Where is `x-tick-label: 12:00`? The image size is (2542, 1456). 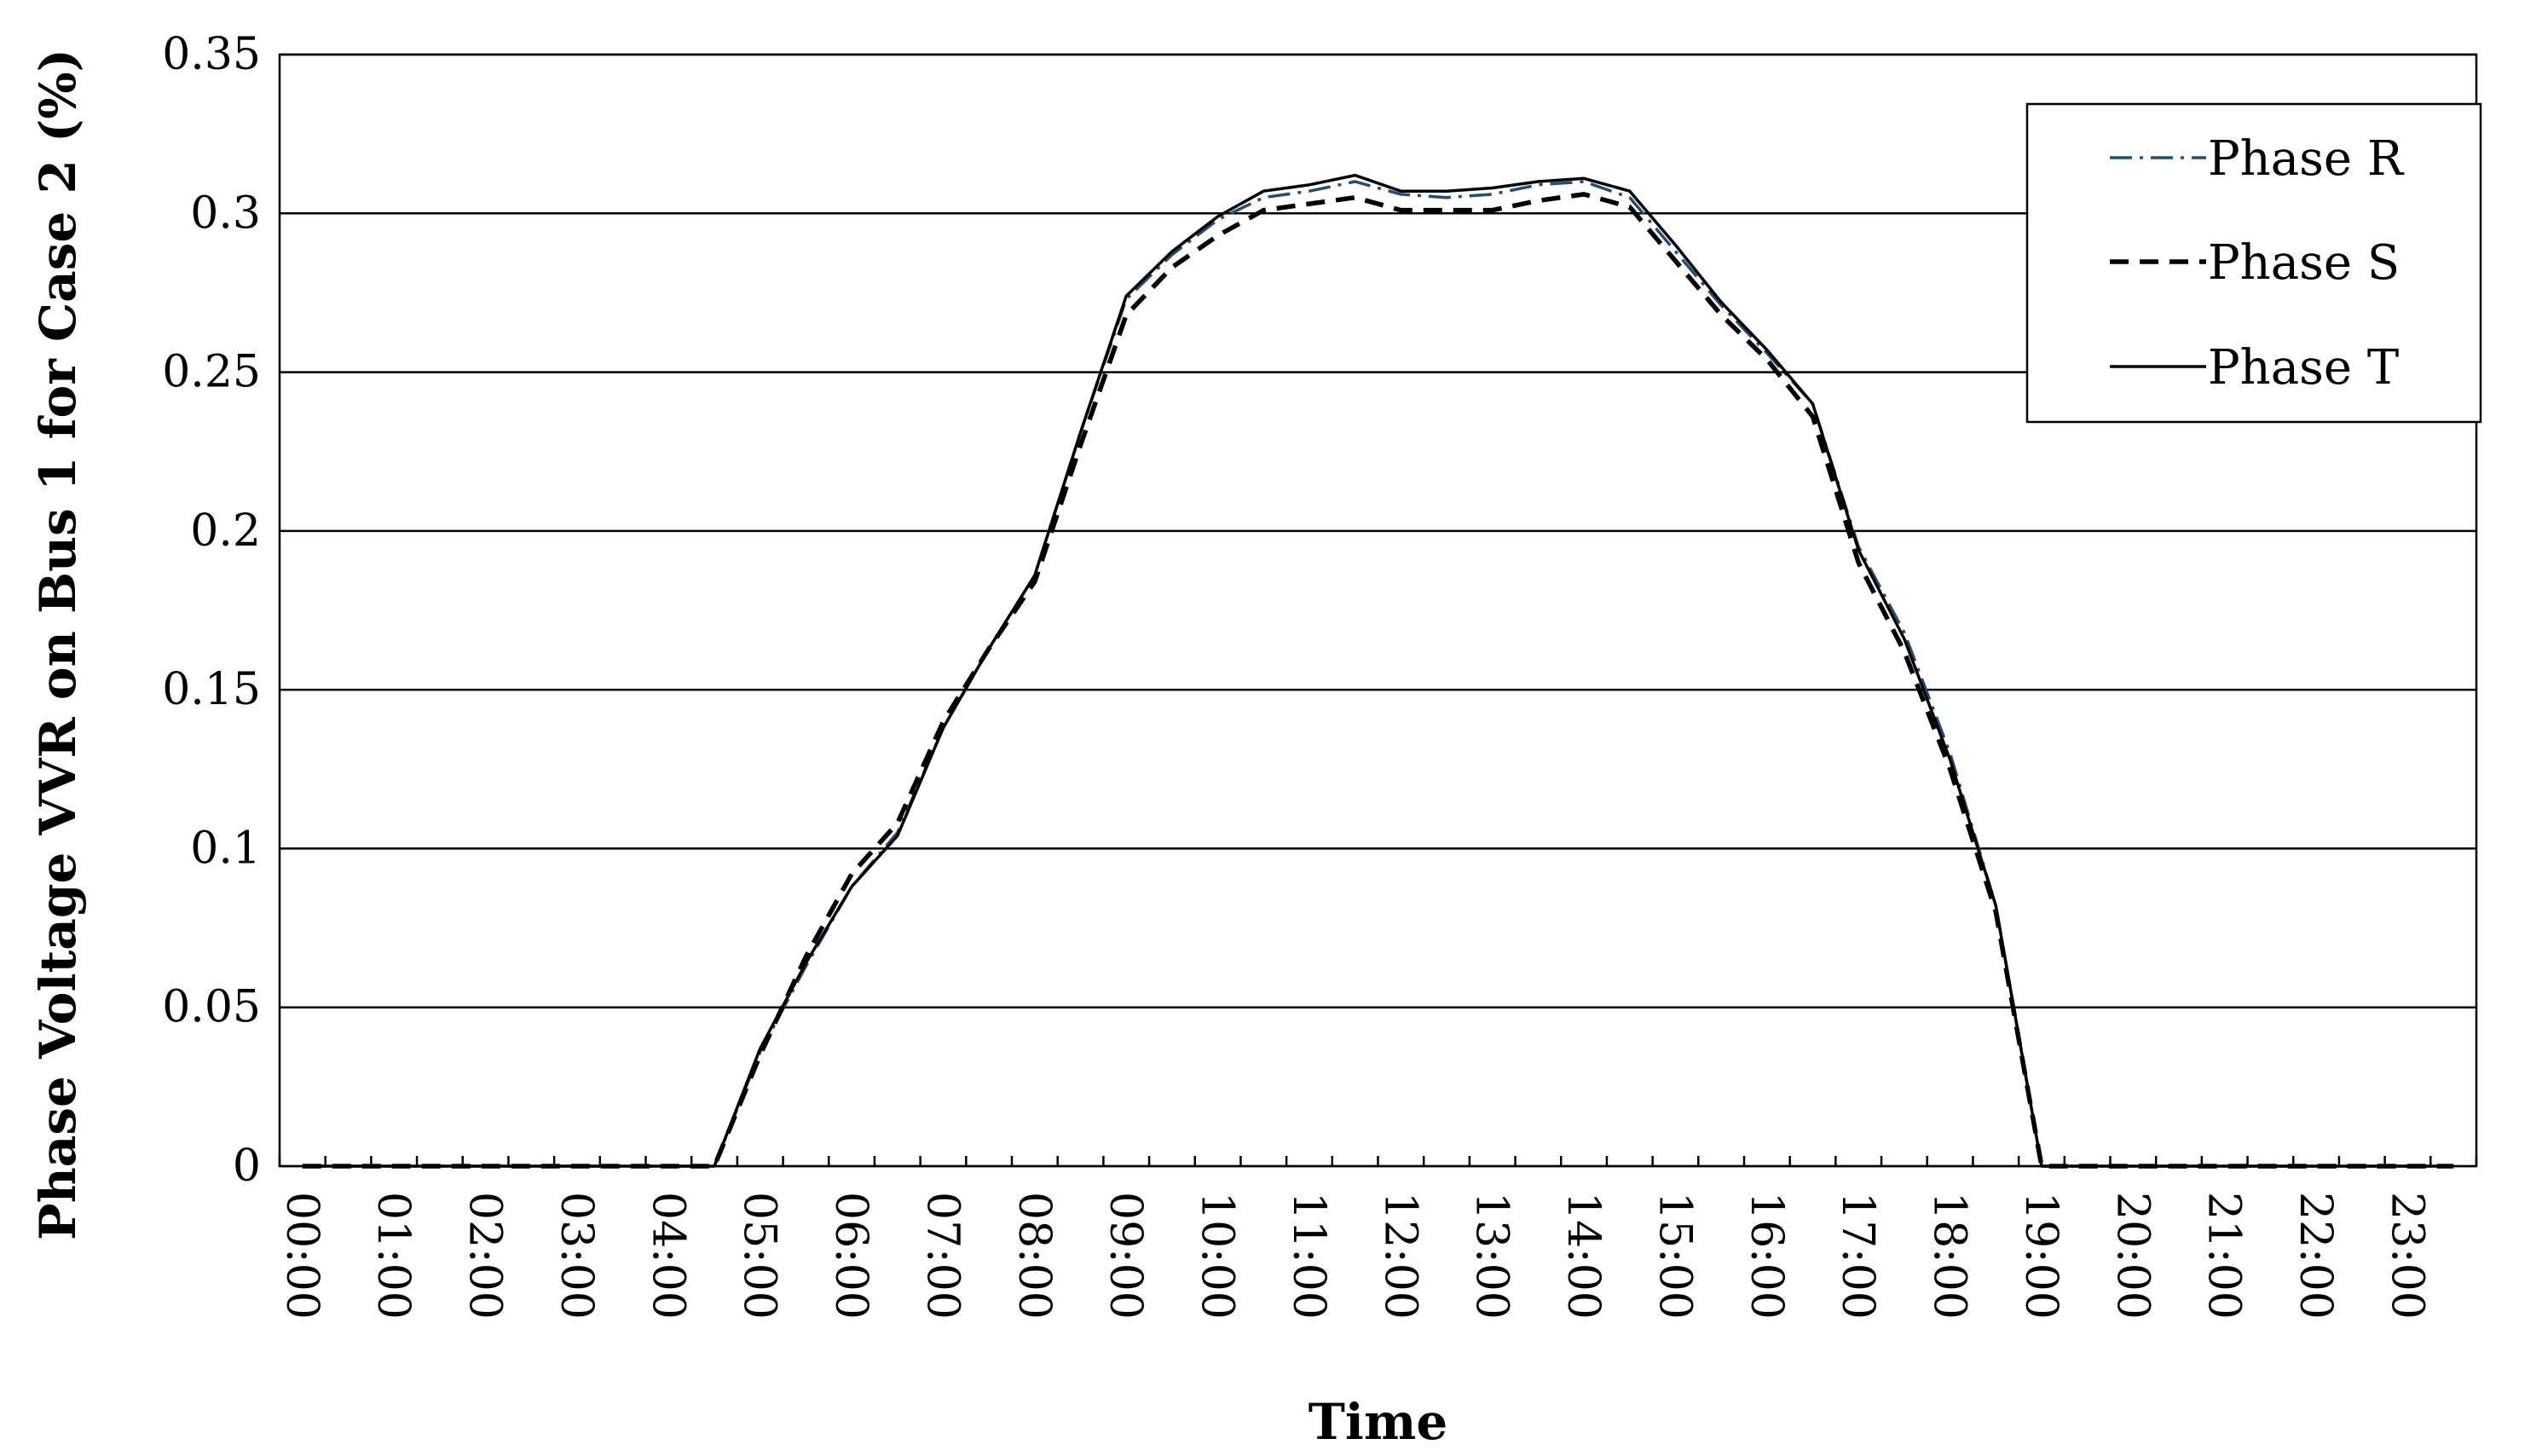 x-tick-label: 12:00 is located at coordinates (1399, 1256).